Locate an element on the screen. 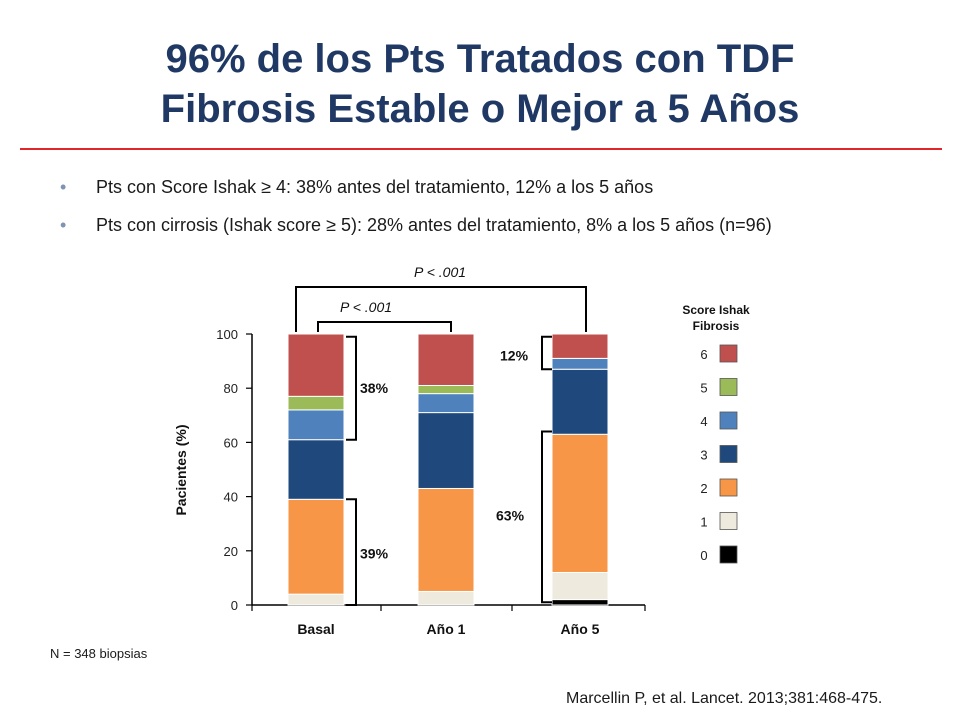  y-tick-label: 0 is located at coordinates (234, 605).